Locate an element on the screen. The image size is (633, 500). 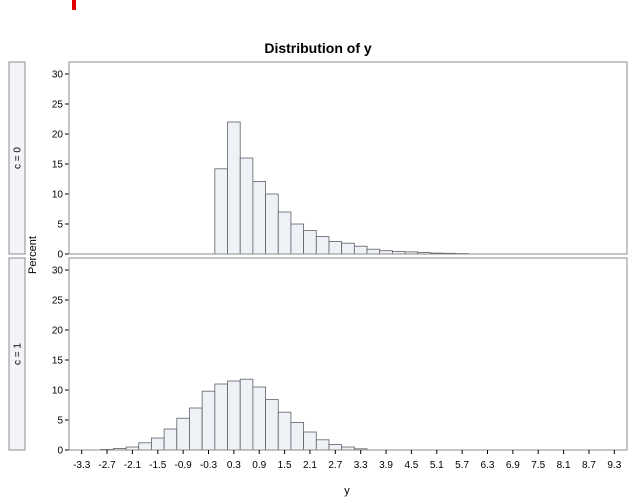
x-tick-label: 1.5 is located at coordinates (285, 465).